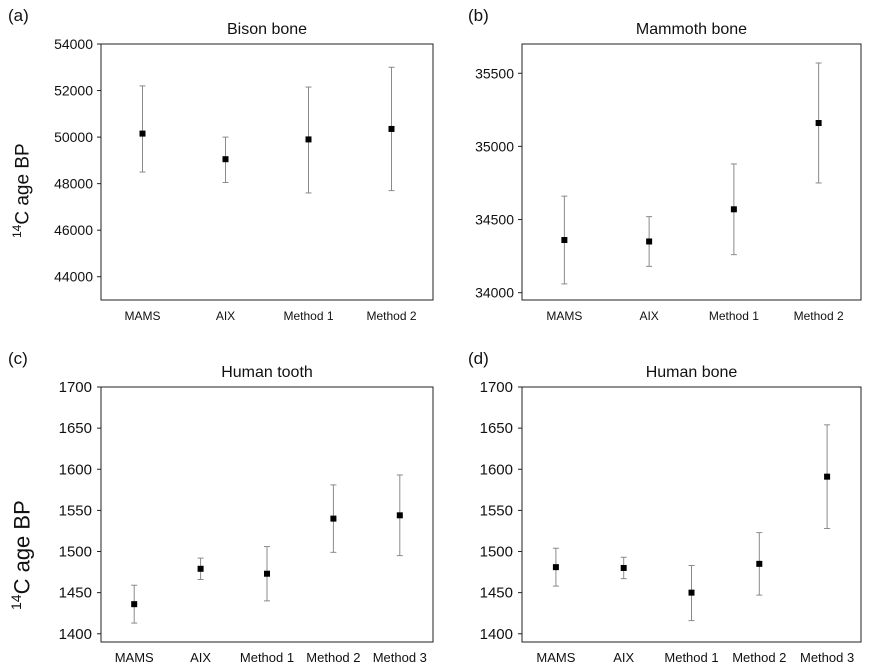 This screenshot has width=870, height=666. I want to click on y-tick-label: 35500, so click(494, 73).